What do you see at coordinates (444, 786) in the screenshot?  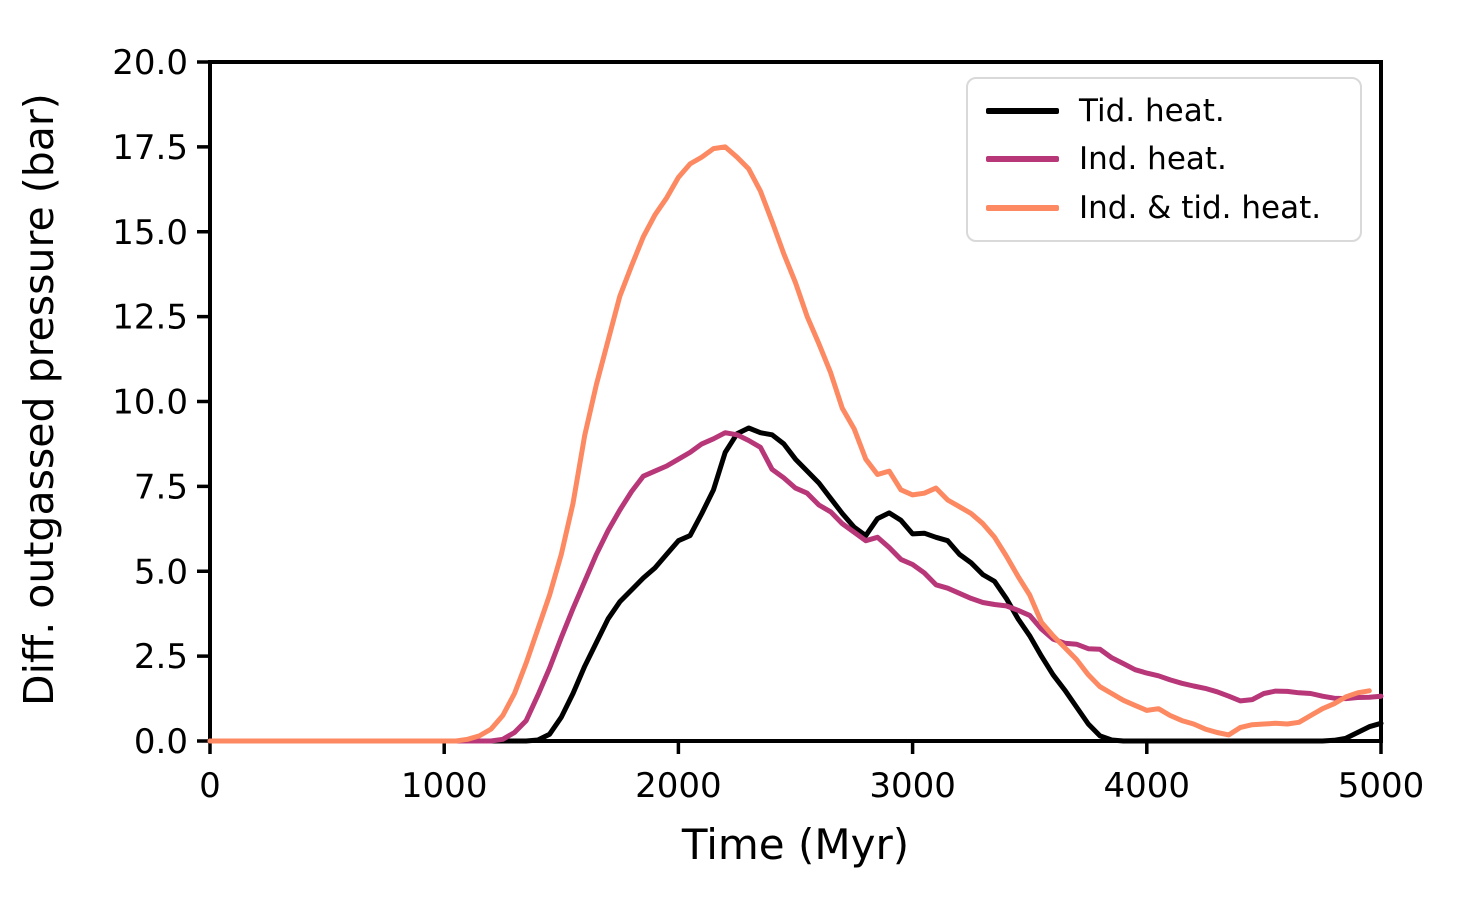 I see `x-tick-label: 1000` at bounding box center [444, 786].